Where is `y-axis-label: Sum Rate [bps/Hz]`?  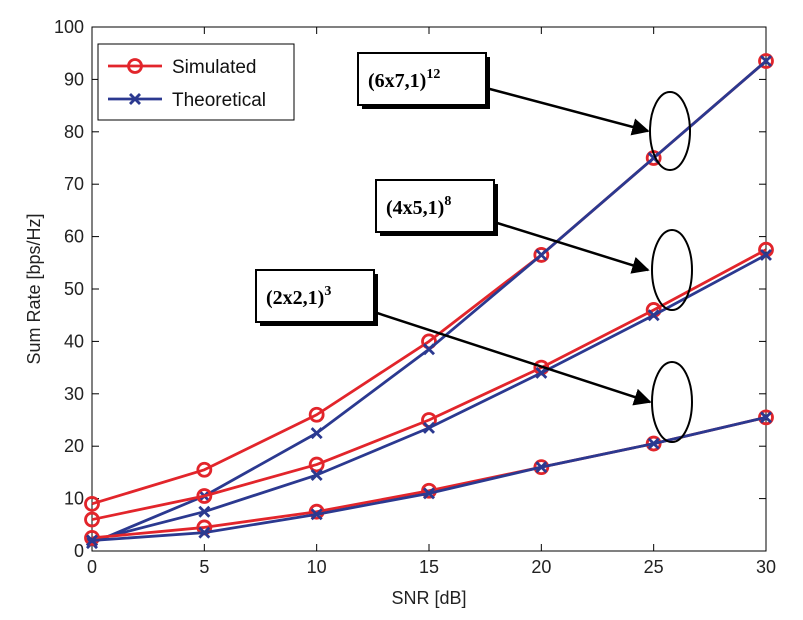
y-axis-label: Sum Rate [bps/Hz] is located at coordinates (34, 288).